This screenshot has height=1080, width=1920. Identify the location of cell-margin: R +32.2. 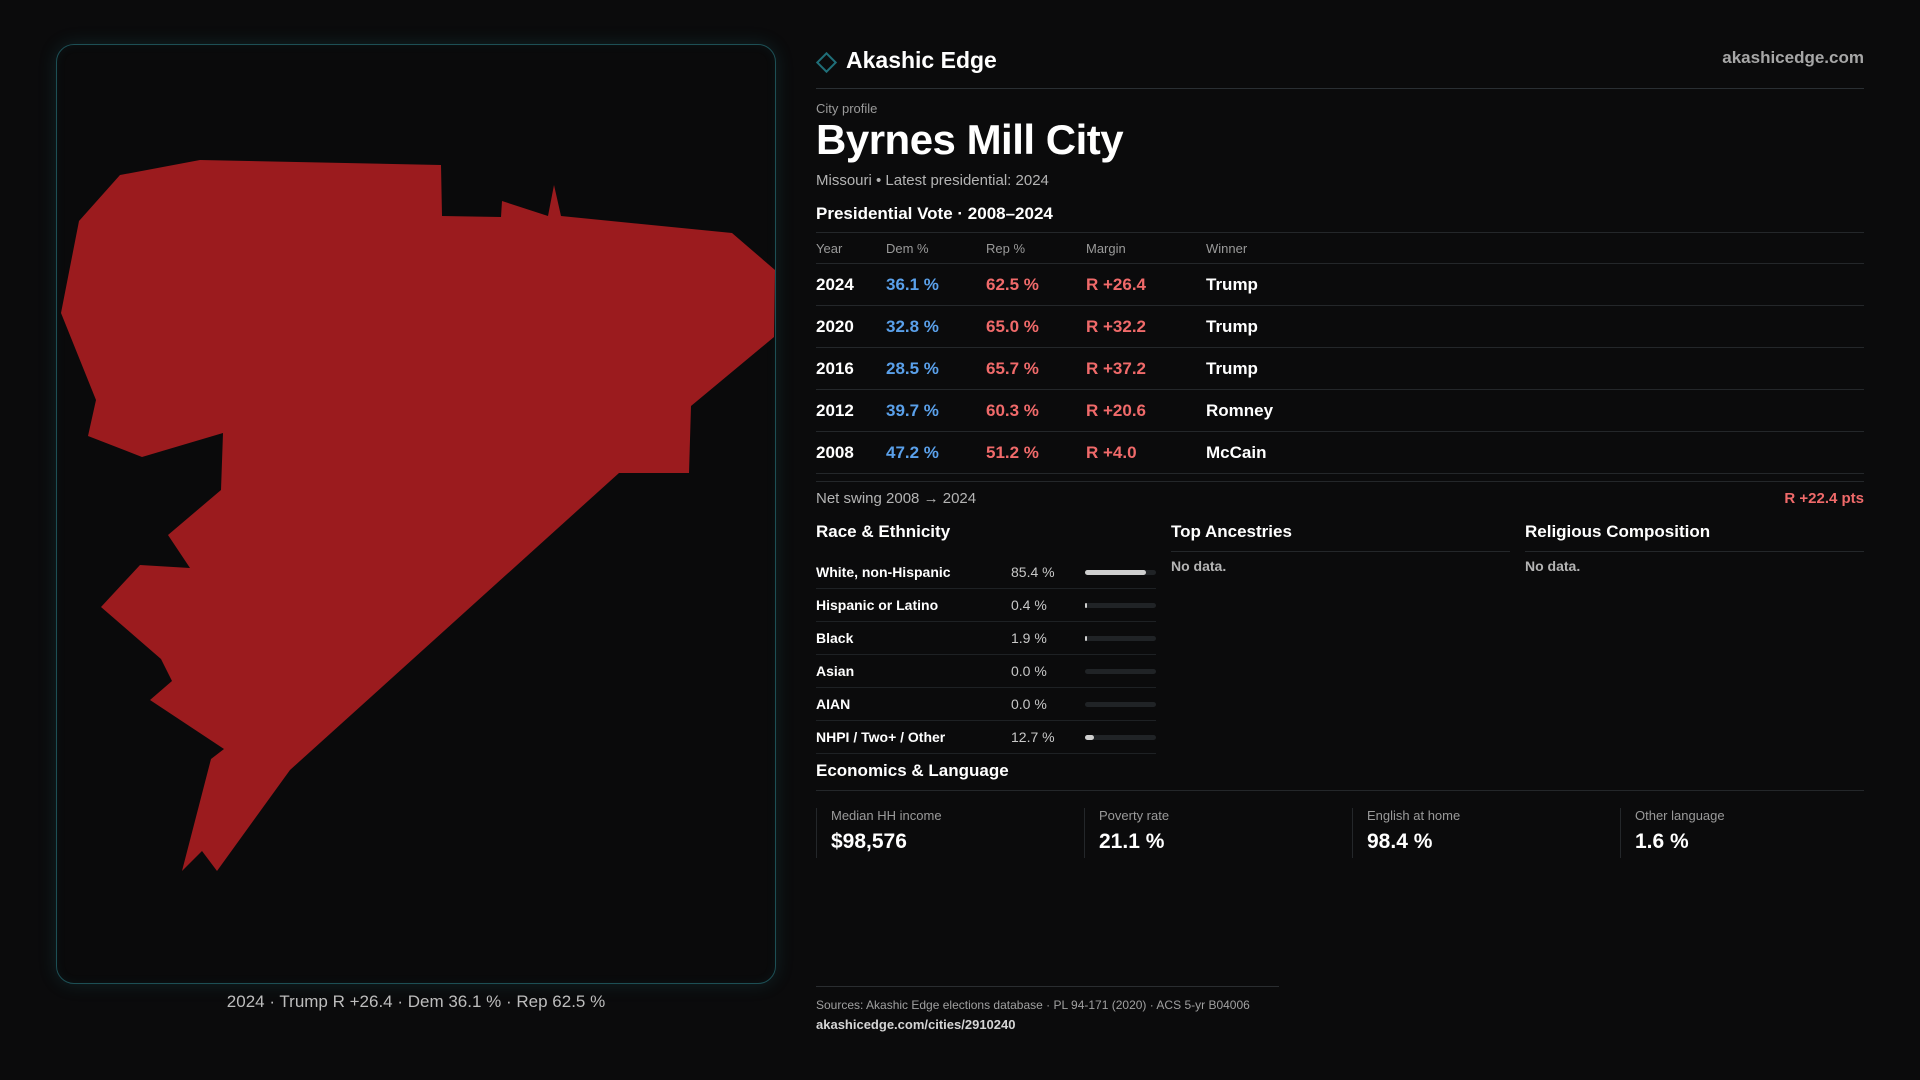
(1146, 326).